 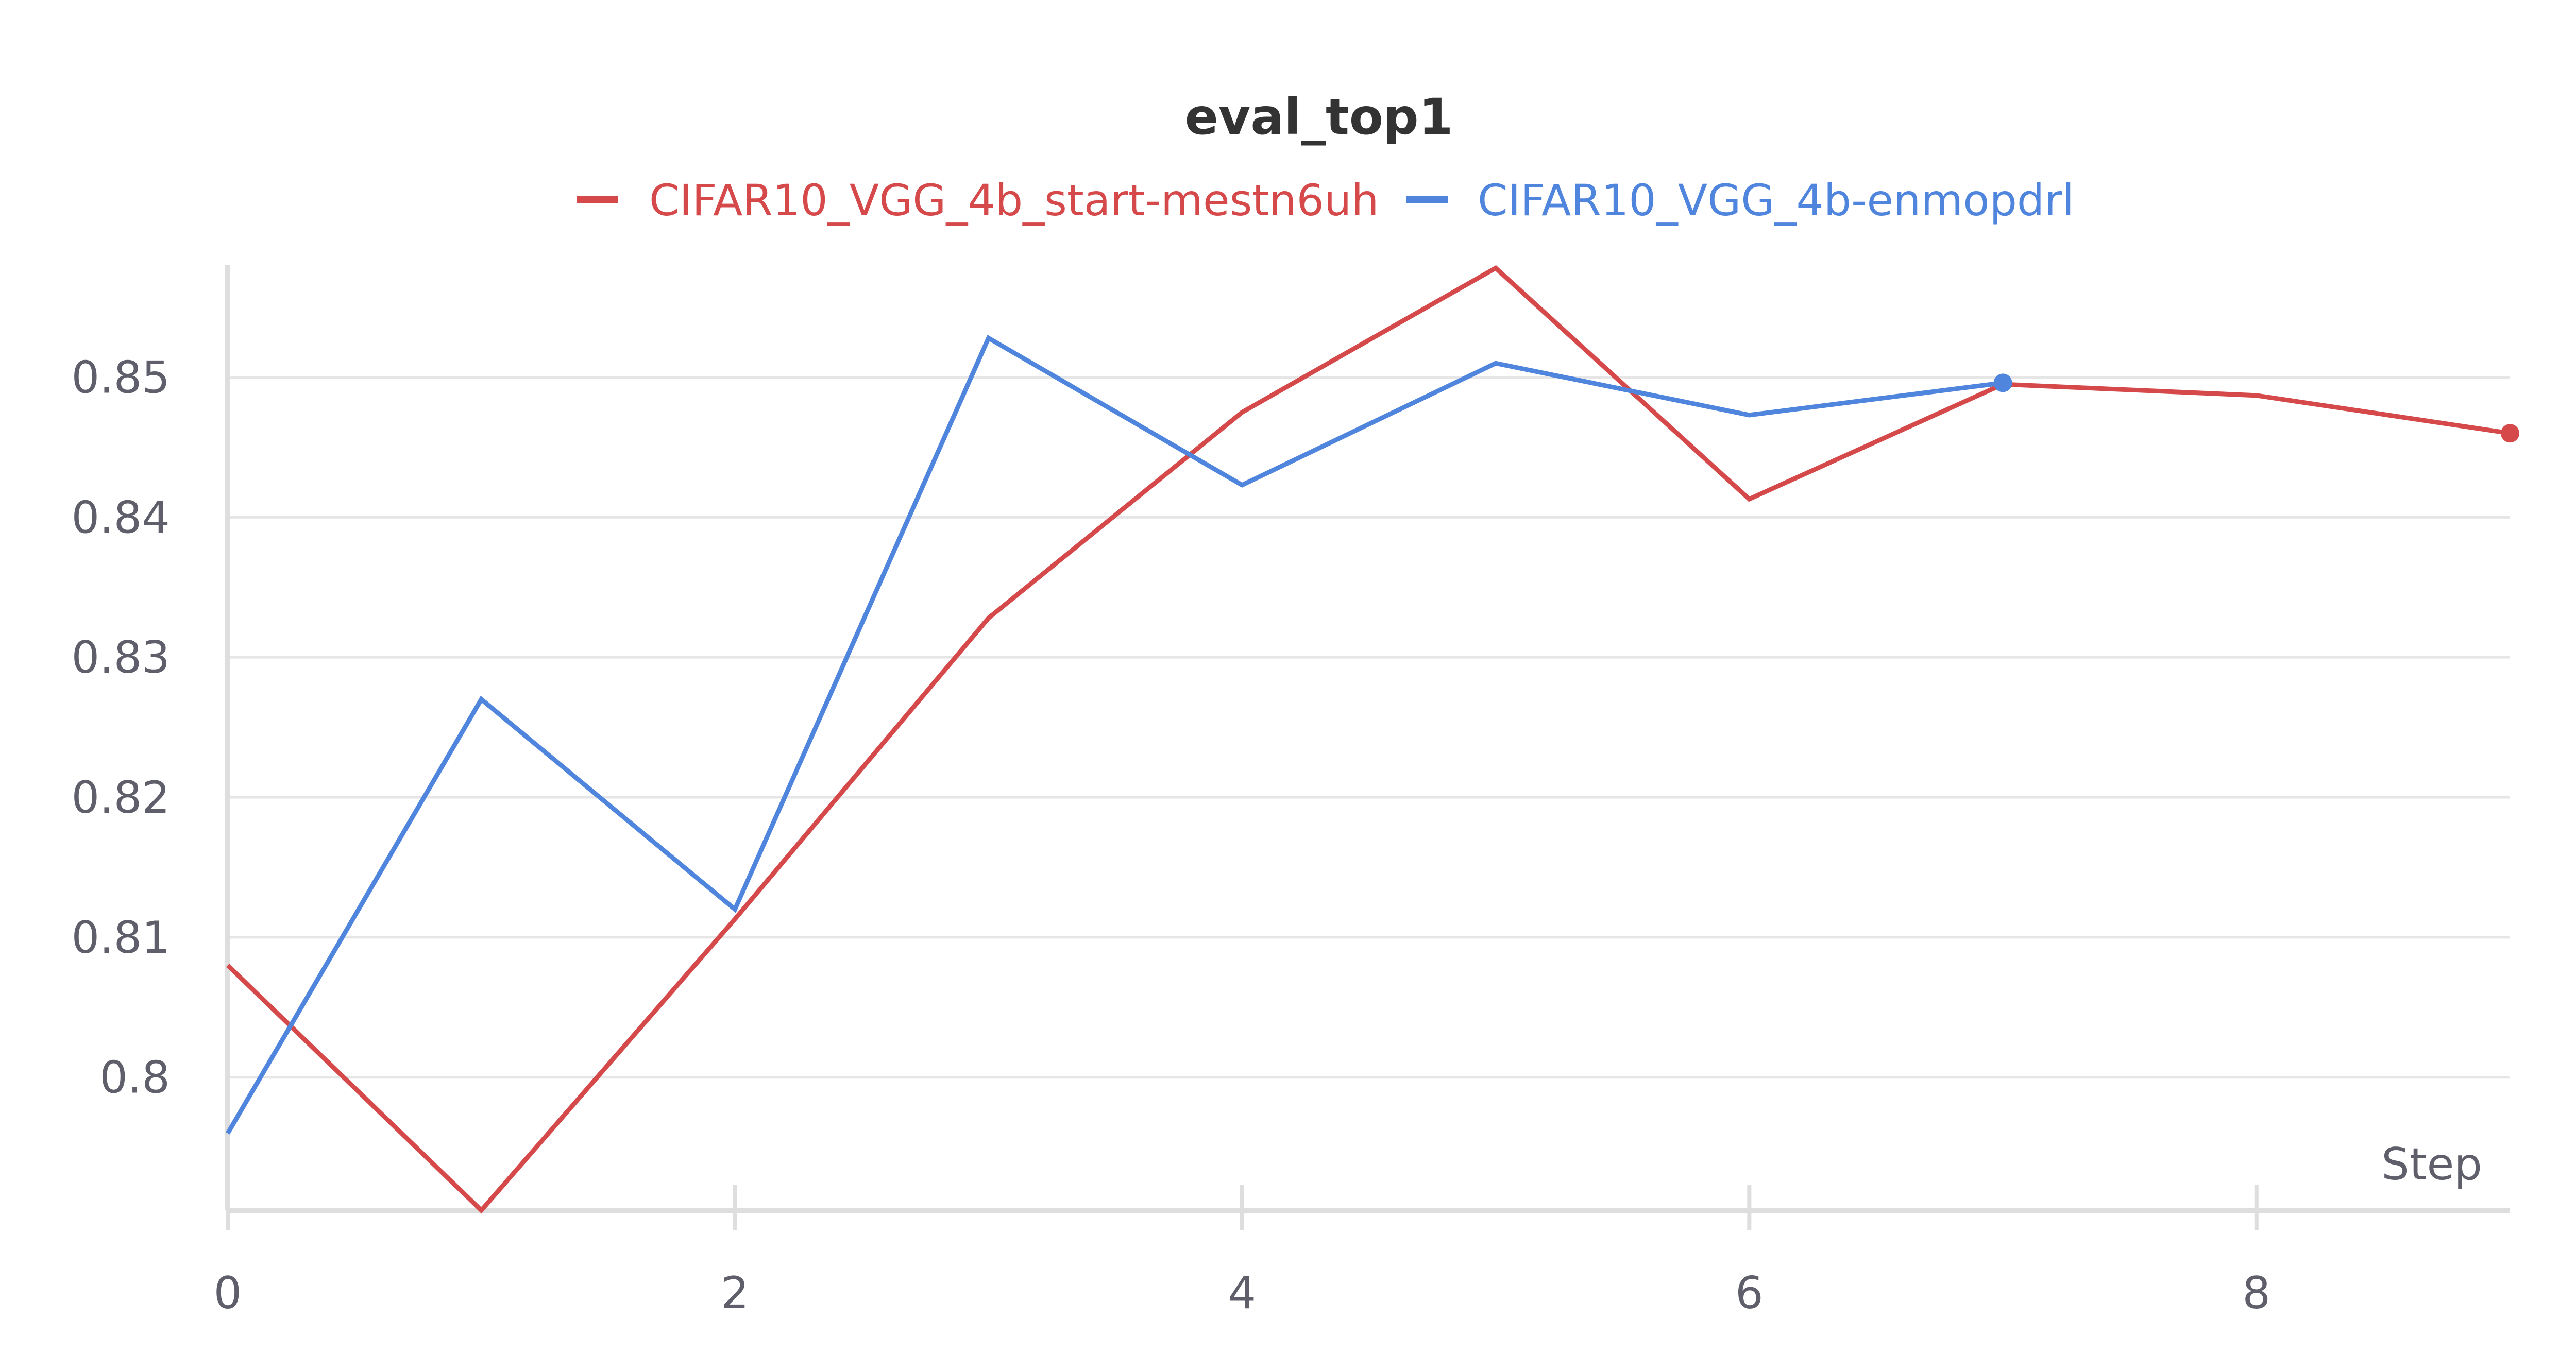 I want to click on y-tick-label: 0.83, so click(x=121, y=657).